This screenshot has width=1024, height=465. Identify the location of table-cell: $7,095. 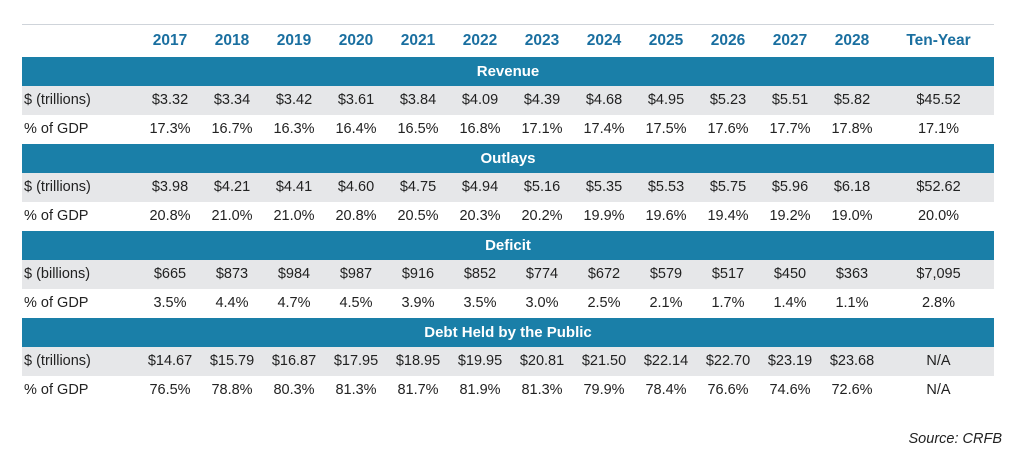
(938, 274).